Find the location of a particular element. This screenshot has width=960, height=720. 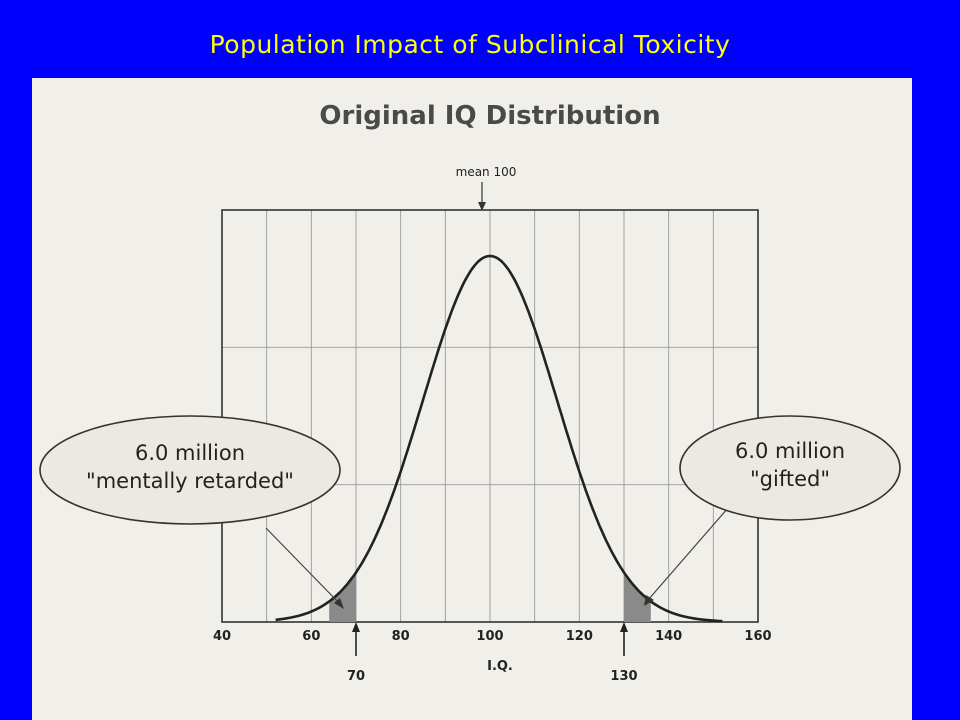

cutoff-markers: 70 130 is located at coordinates (492, 653).